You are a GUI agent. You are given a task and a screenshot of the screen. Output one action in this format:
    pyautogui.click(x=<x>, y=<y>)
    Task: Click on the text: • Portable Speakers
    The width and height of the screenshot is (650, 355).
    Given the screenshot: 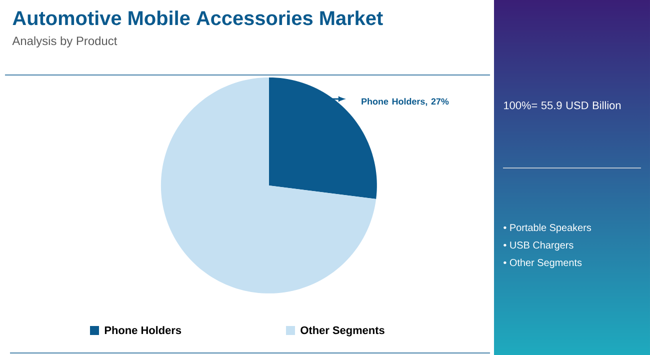 What is the action you would take?
    pyautogui.click(x=548, y=229)
    